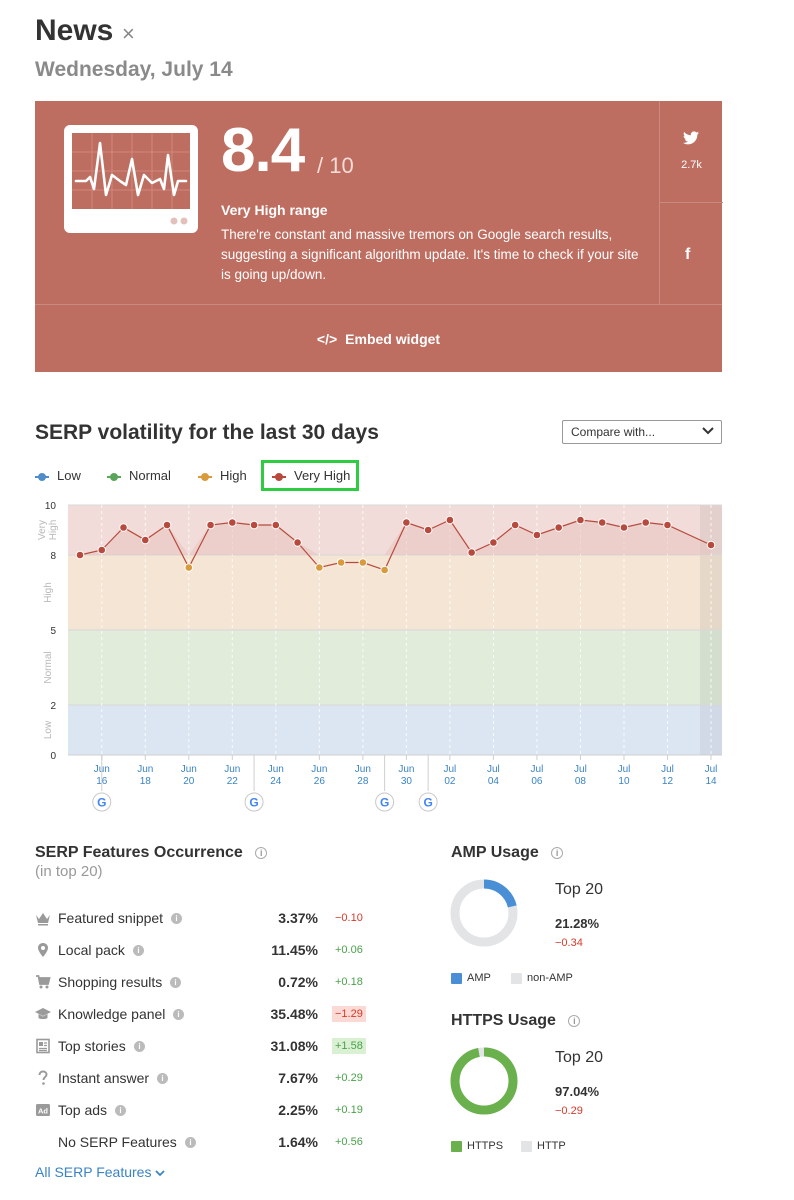 The width and height of the screenshot is (794, 1200). I want to click on amp-donut-chart, so click(484, 913).